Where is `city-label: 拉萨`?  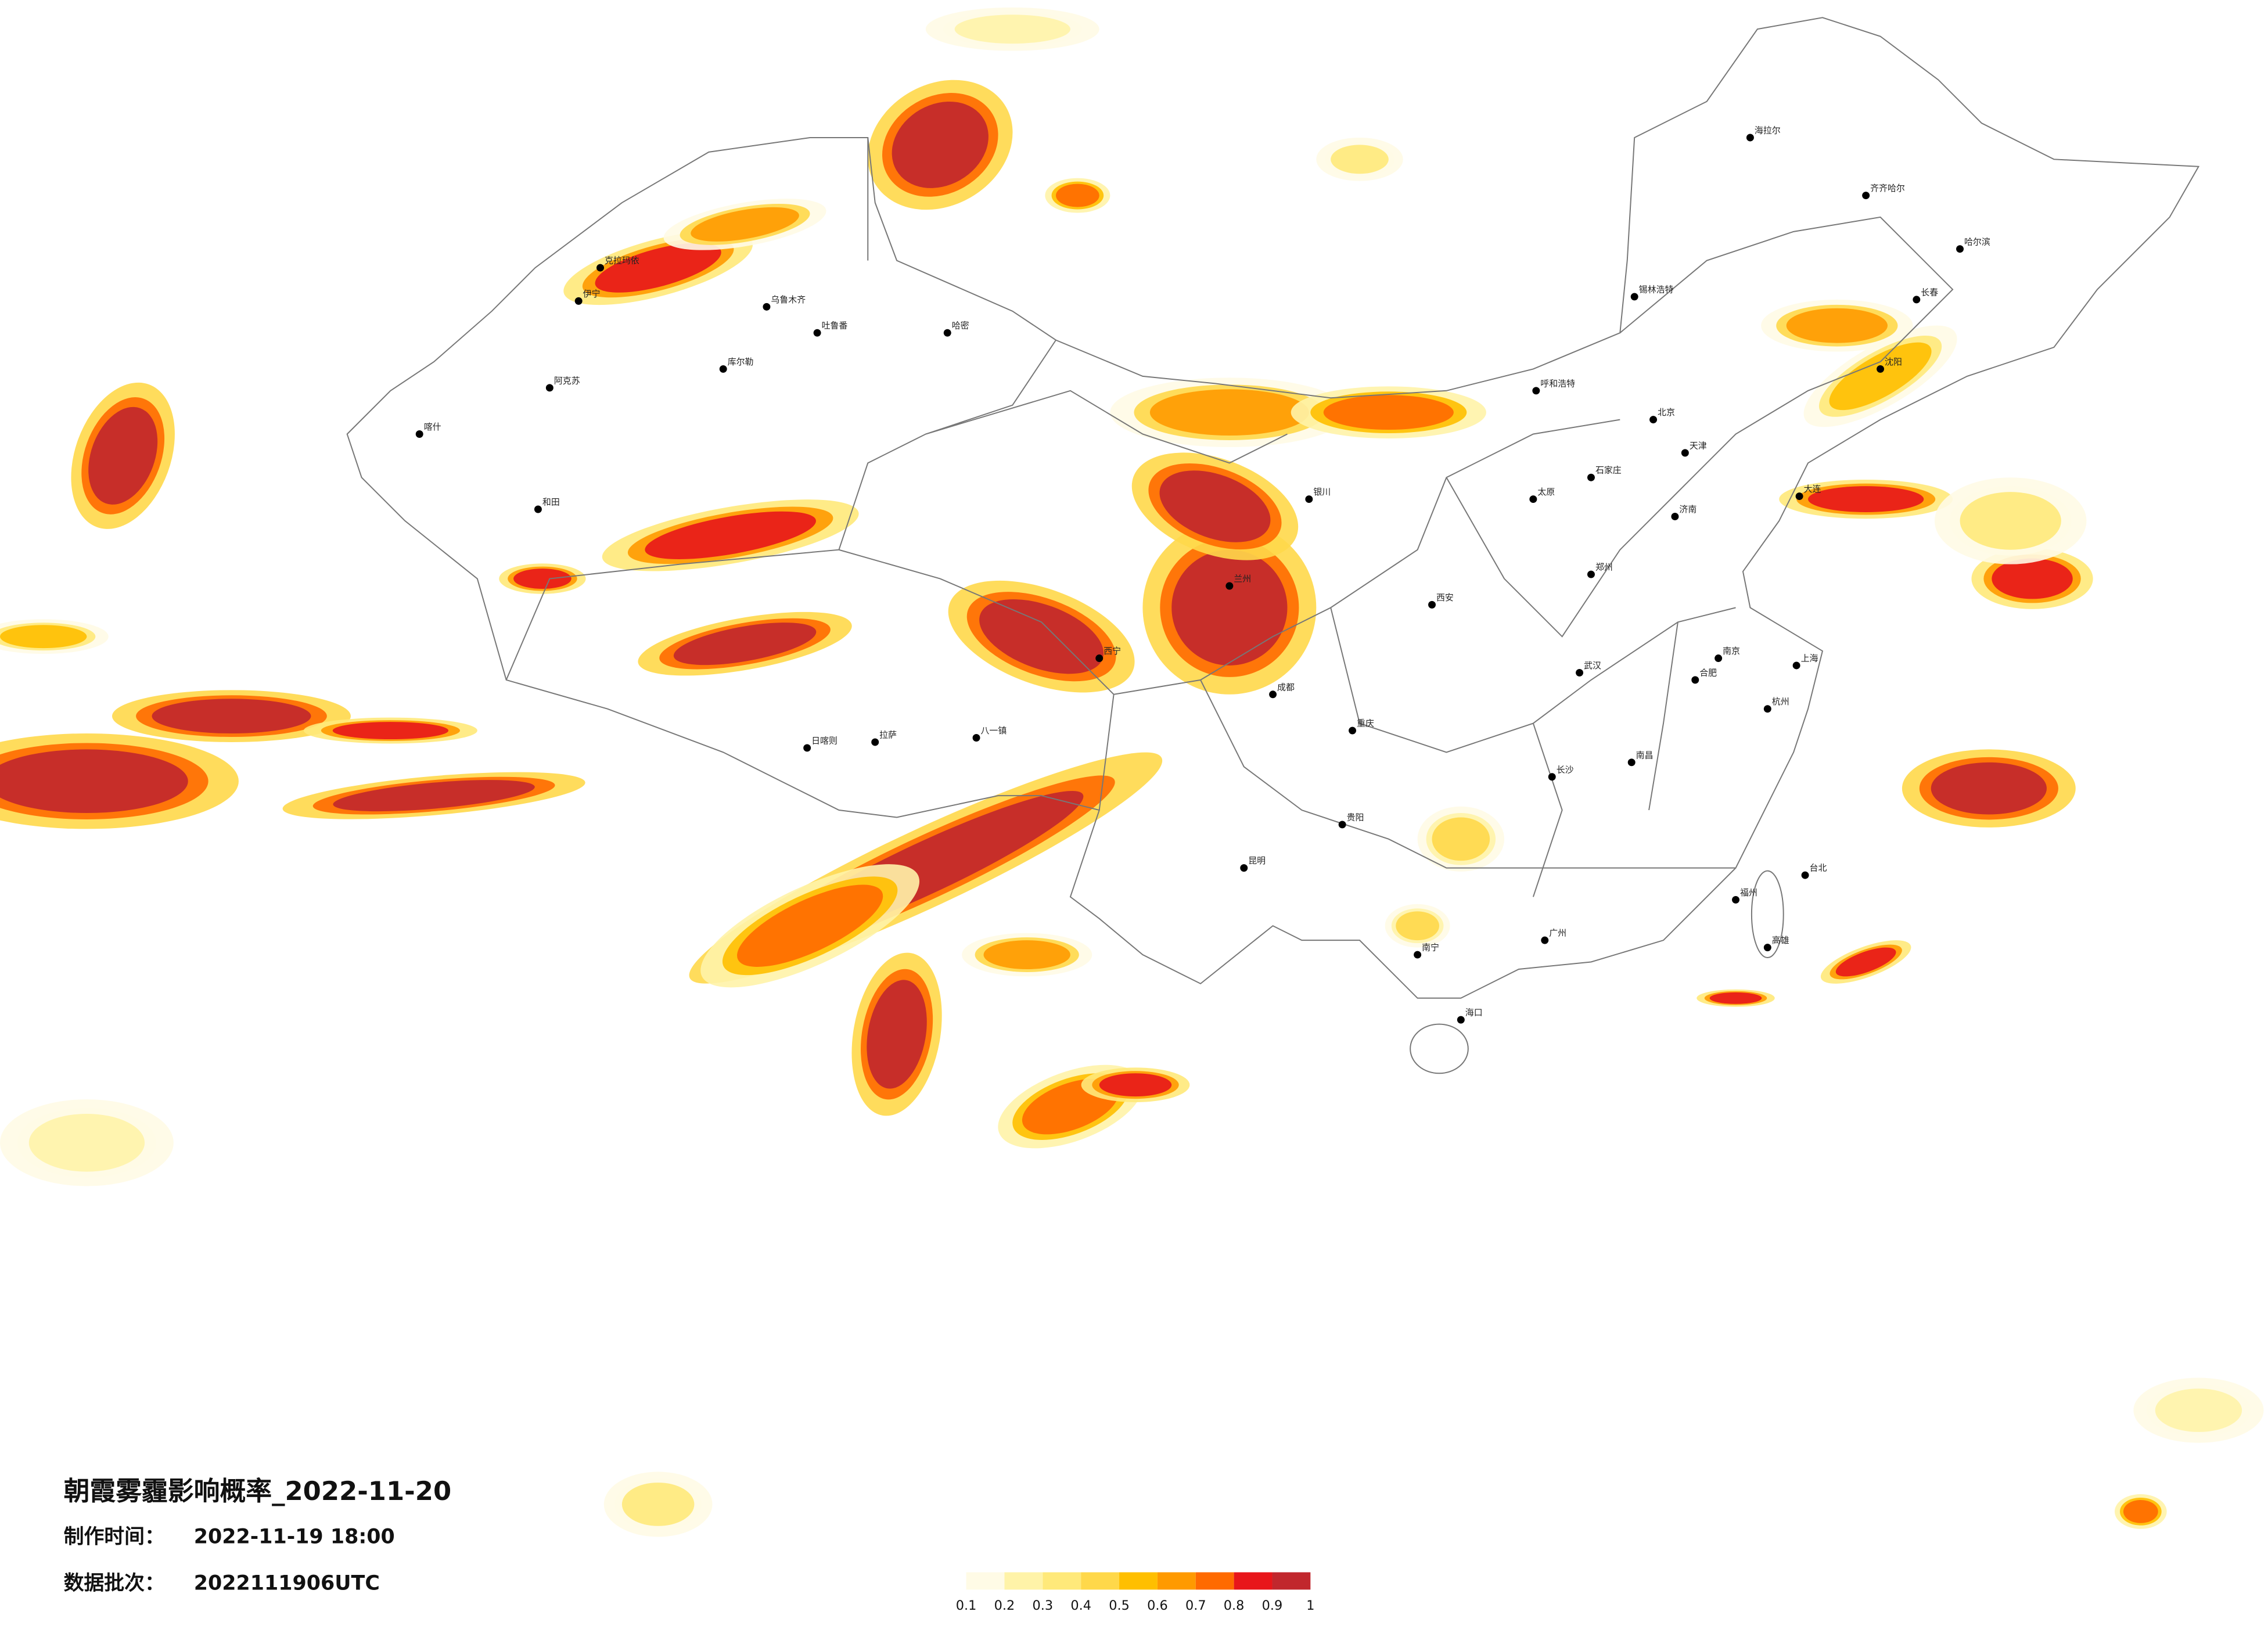
city-label: 拉萨 is located at coordinates (888, 734).